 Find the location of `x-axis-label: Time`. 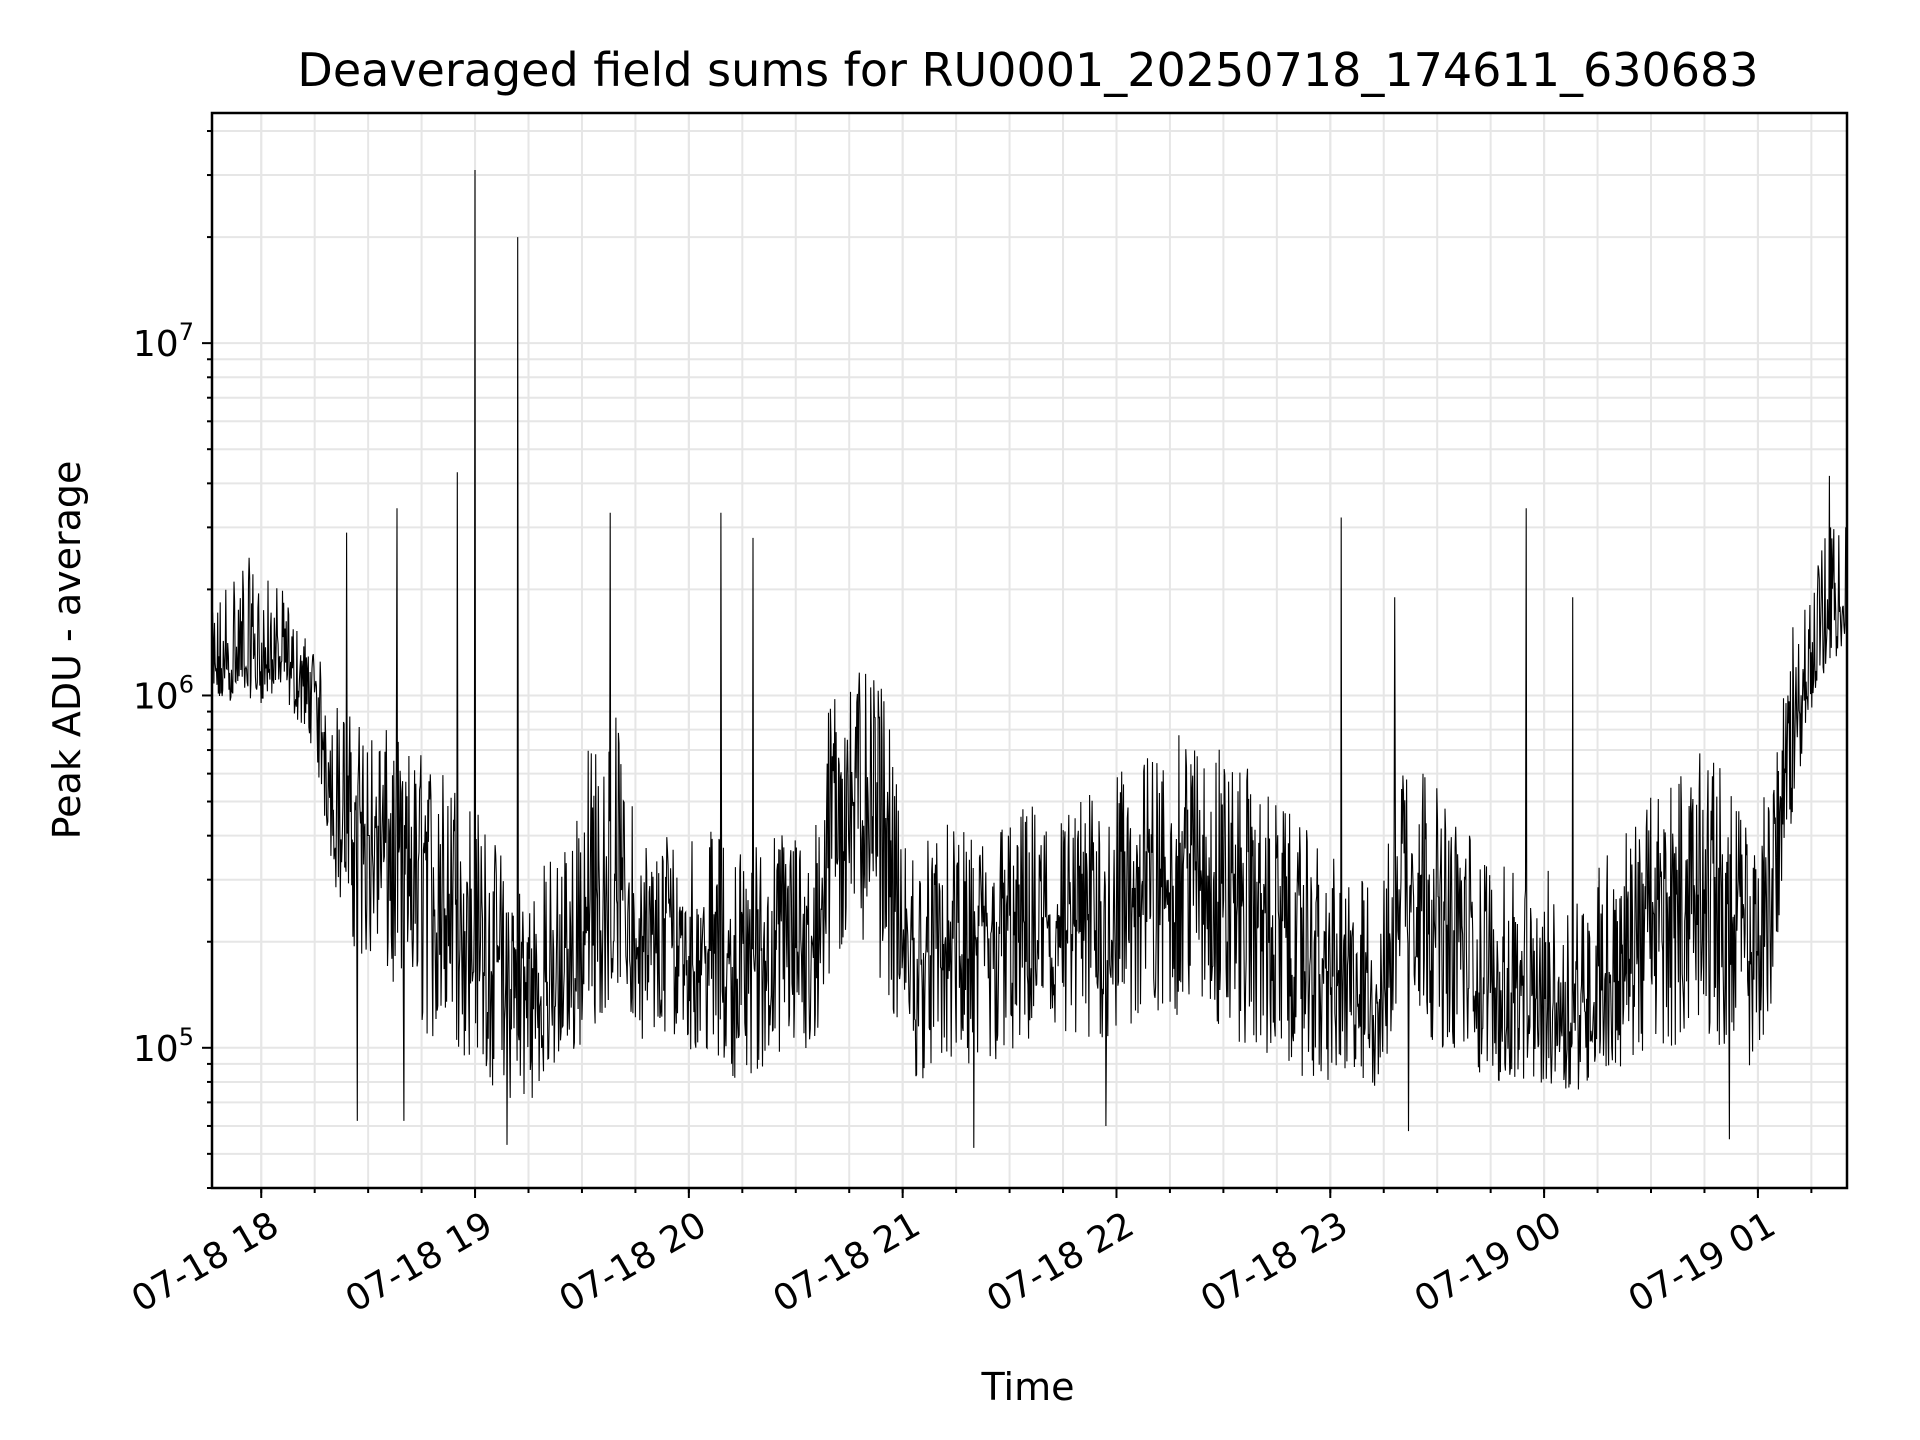

x-axis-label: Time is located at coordinates (1028, 1387).